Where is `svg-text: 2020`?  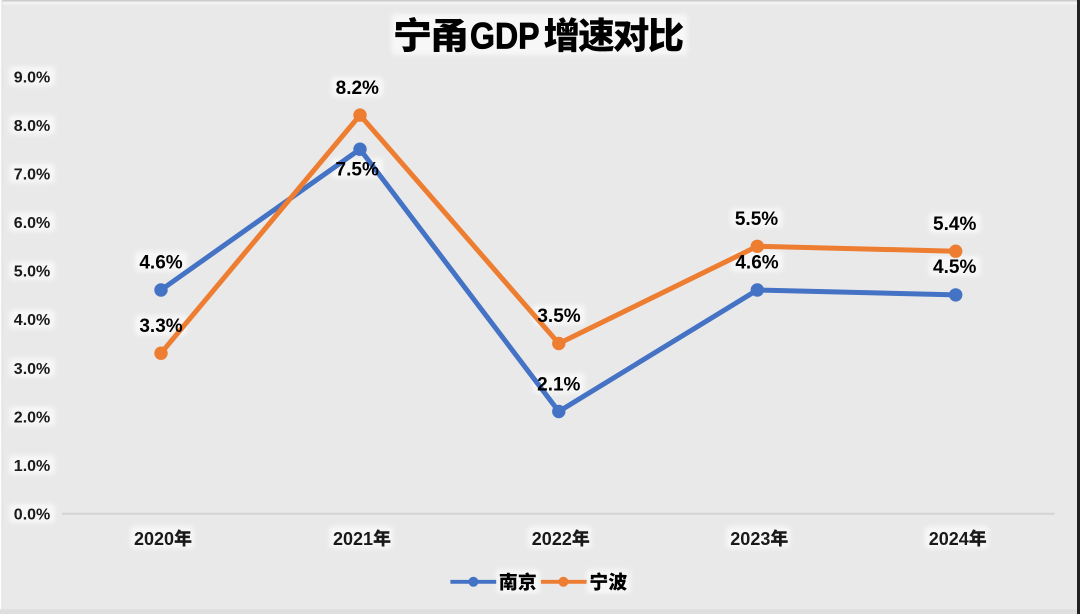
svg-text: 2020 is located at coordinates (154, 539).